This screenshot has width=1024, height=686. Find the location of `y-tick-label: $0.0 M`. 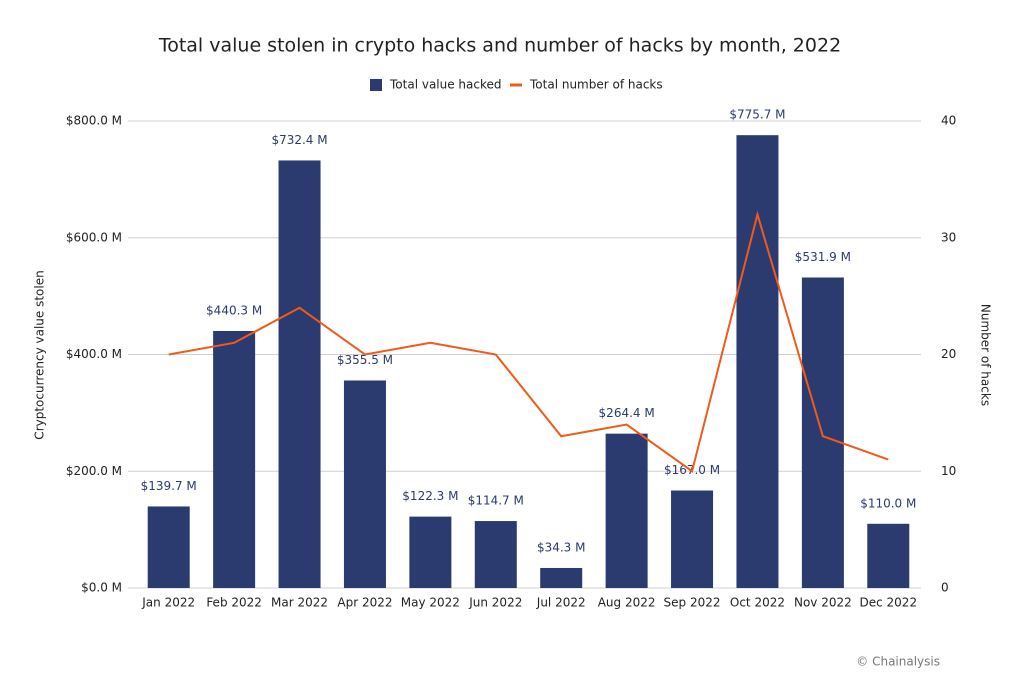

y-tick-label: $0.0 M is located at coordinates (101, 588).